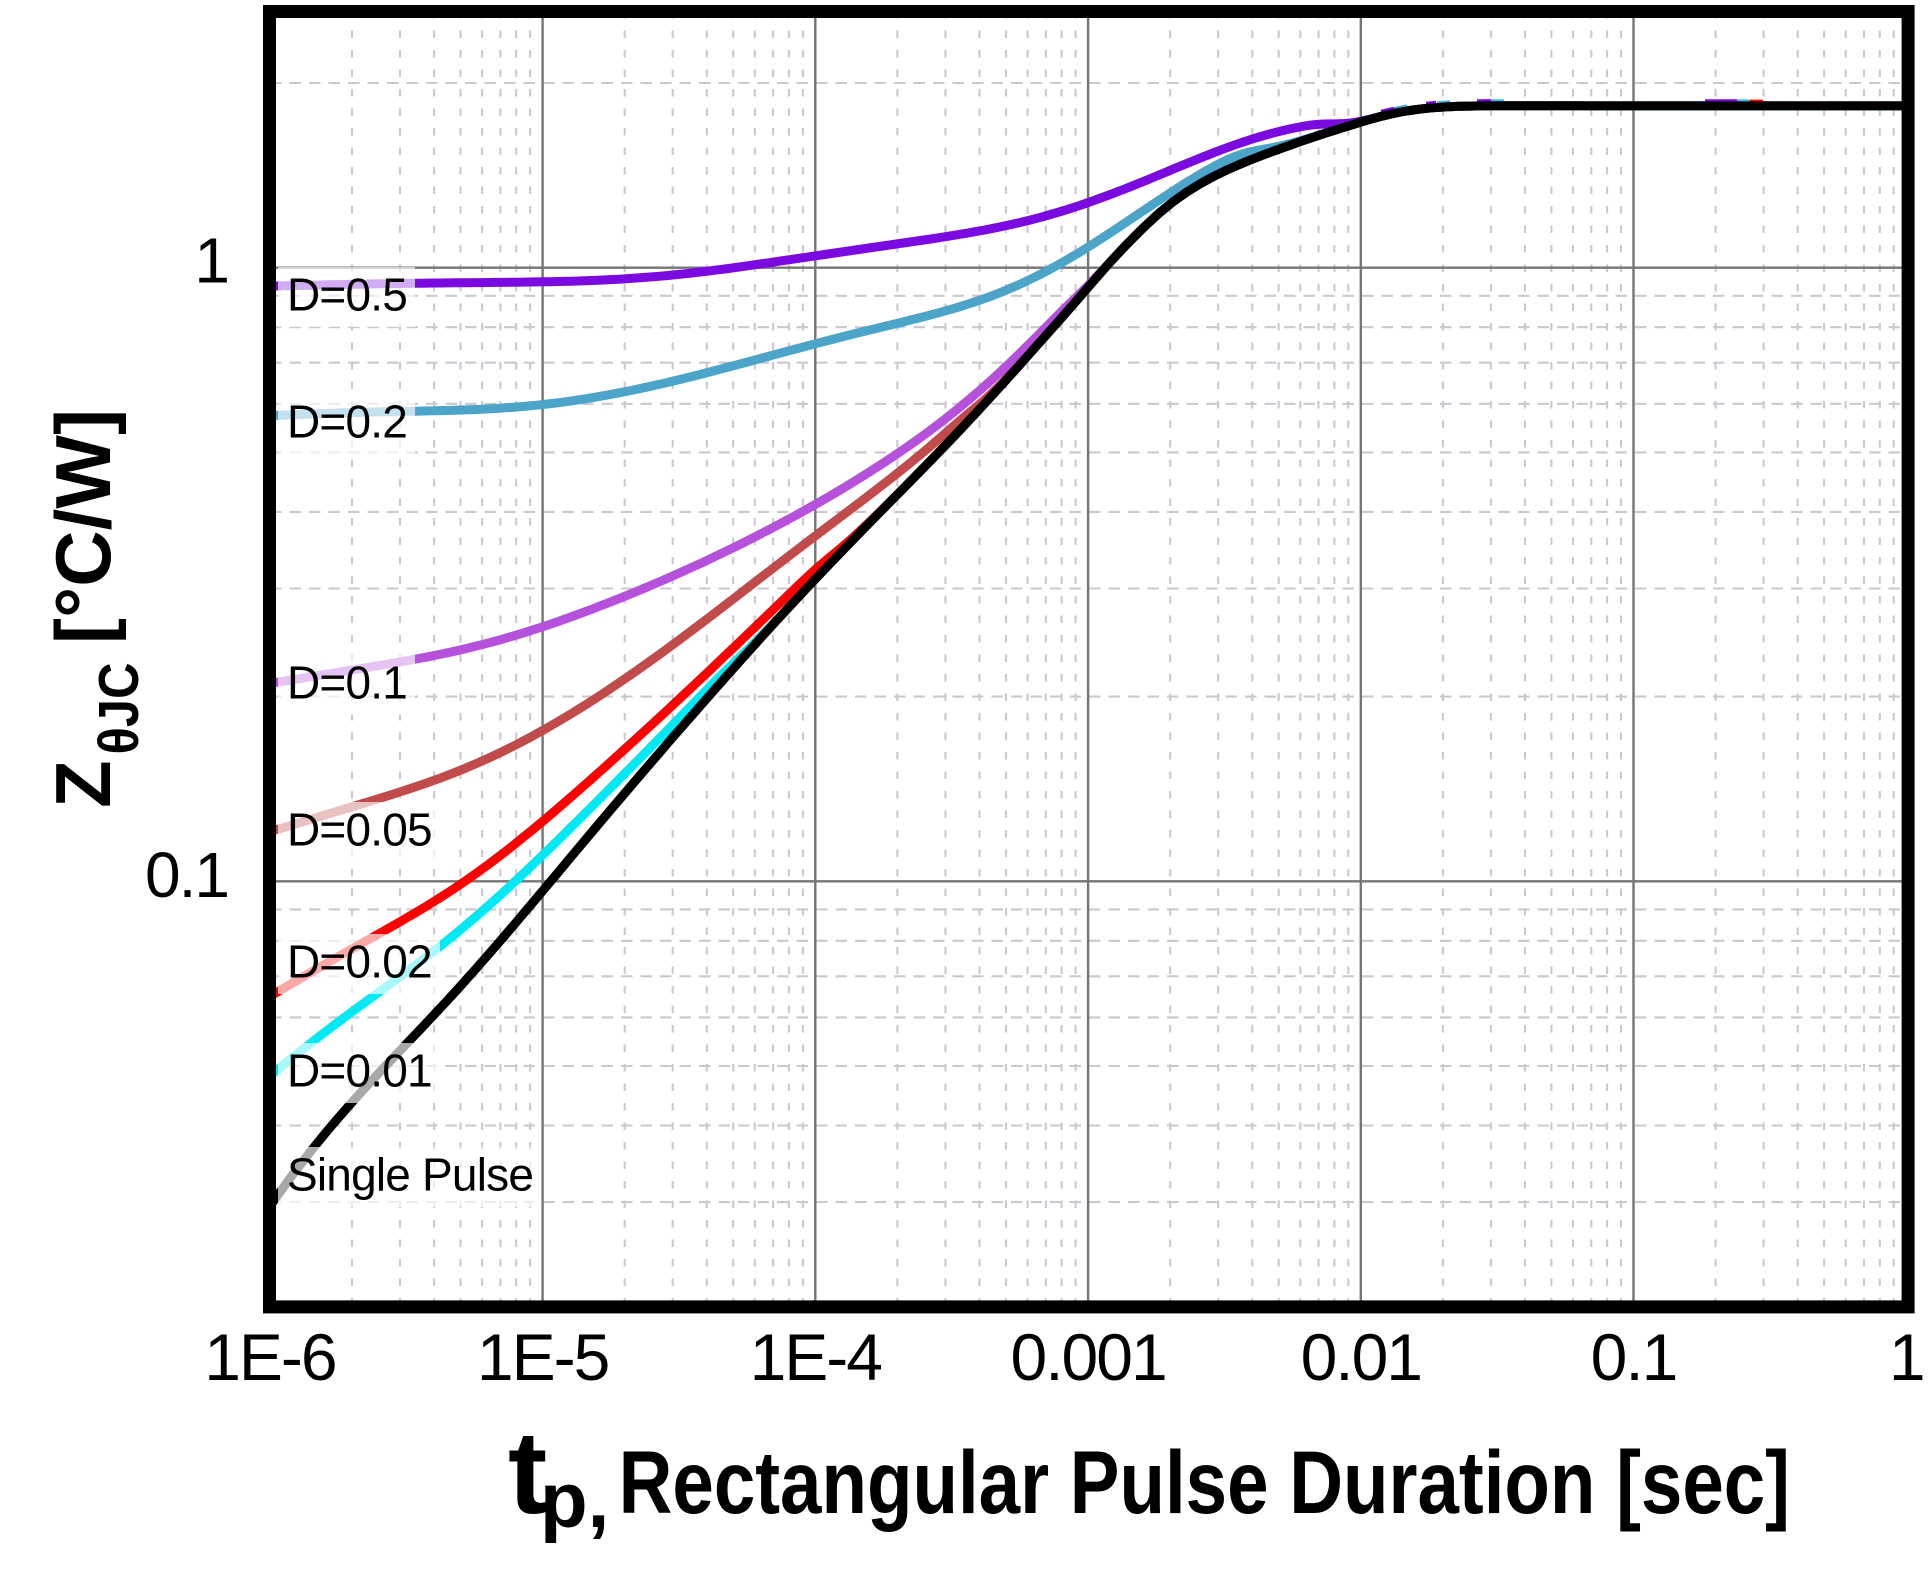 Image resolution: width=1932 pixels, height=1576 pixels. Describe the element at coordinates (347, 295) in the screenshot. I see `svg-text: D=0.5` at that location.